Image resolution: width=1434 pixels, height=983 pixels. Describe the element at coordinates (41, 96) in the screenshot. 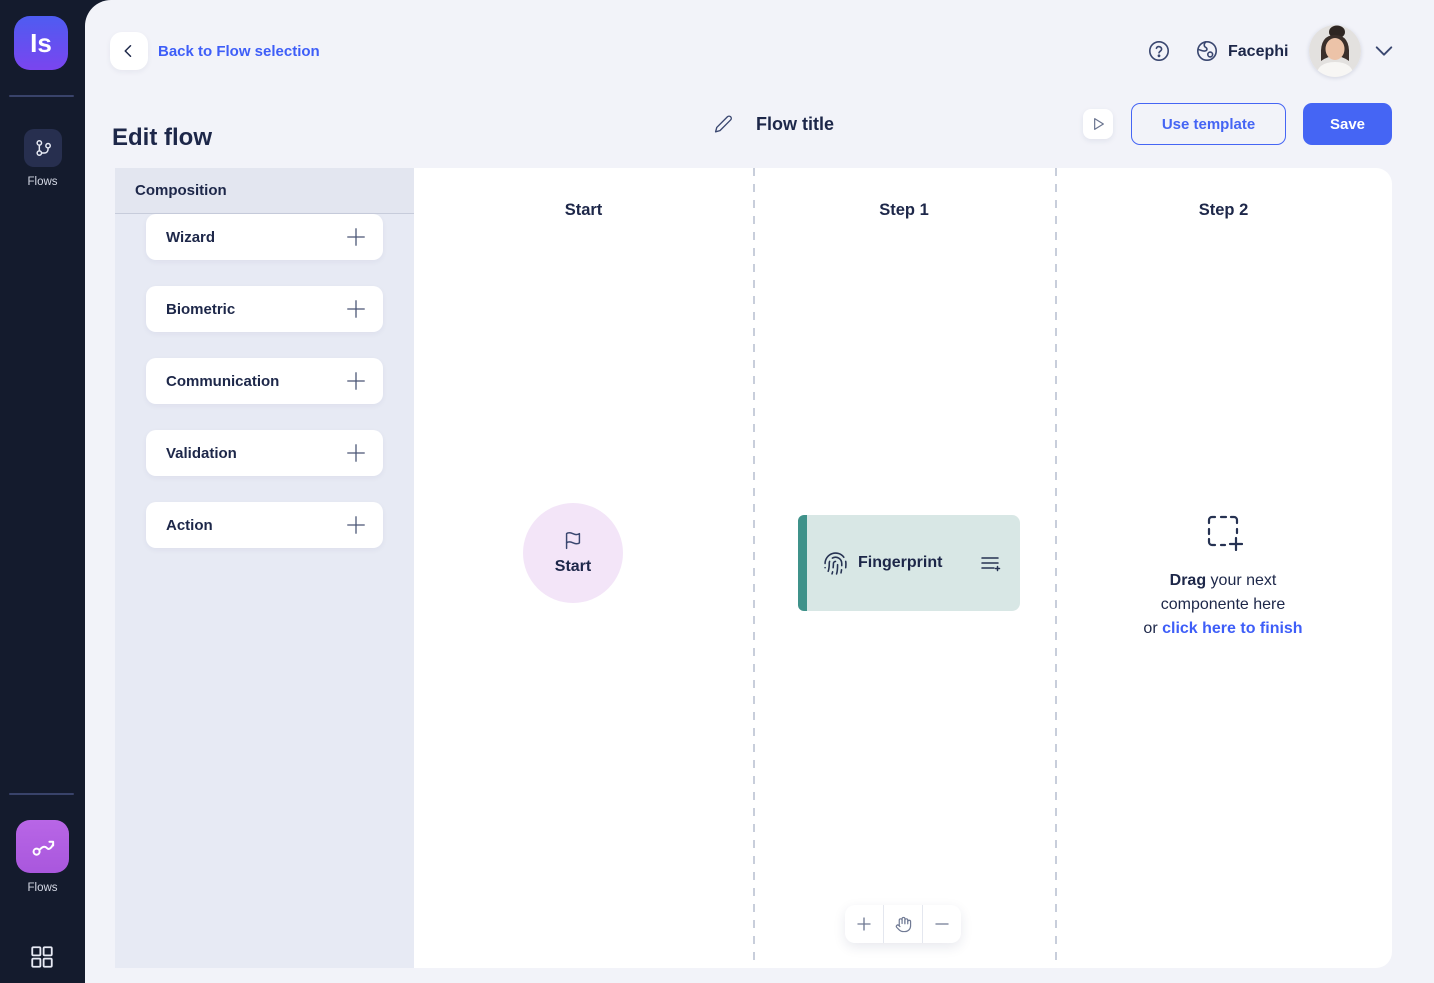

I see `sidebar-divider-top` at that location.